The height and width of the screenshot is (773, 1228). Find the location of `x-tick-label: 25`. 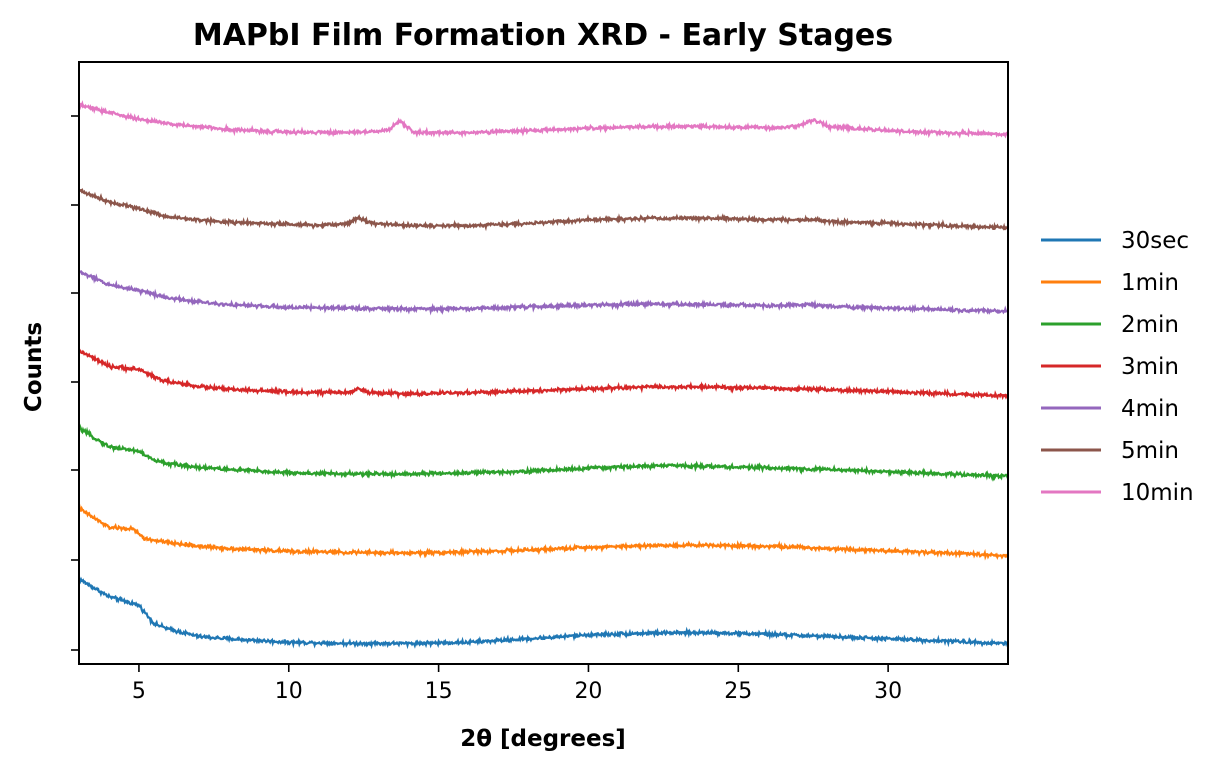

x-tick-label: 25 is located at coordinates (738, 691).